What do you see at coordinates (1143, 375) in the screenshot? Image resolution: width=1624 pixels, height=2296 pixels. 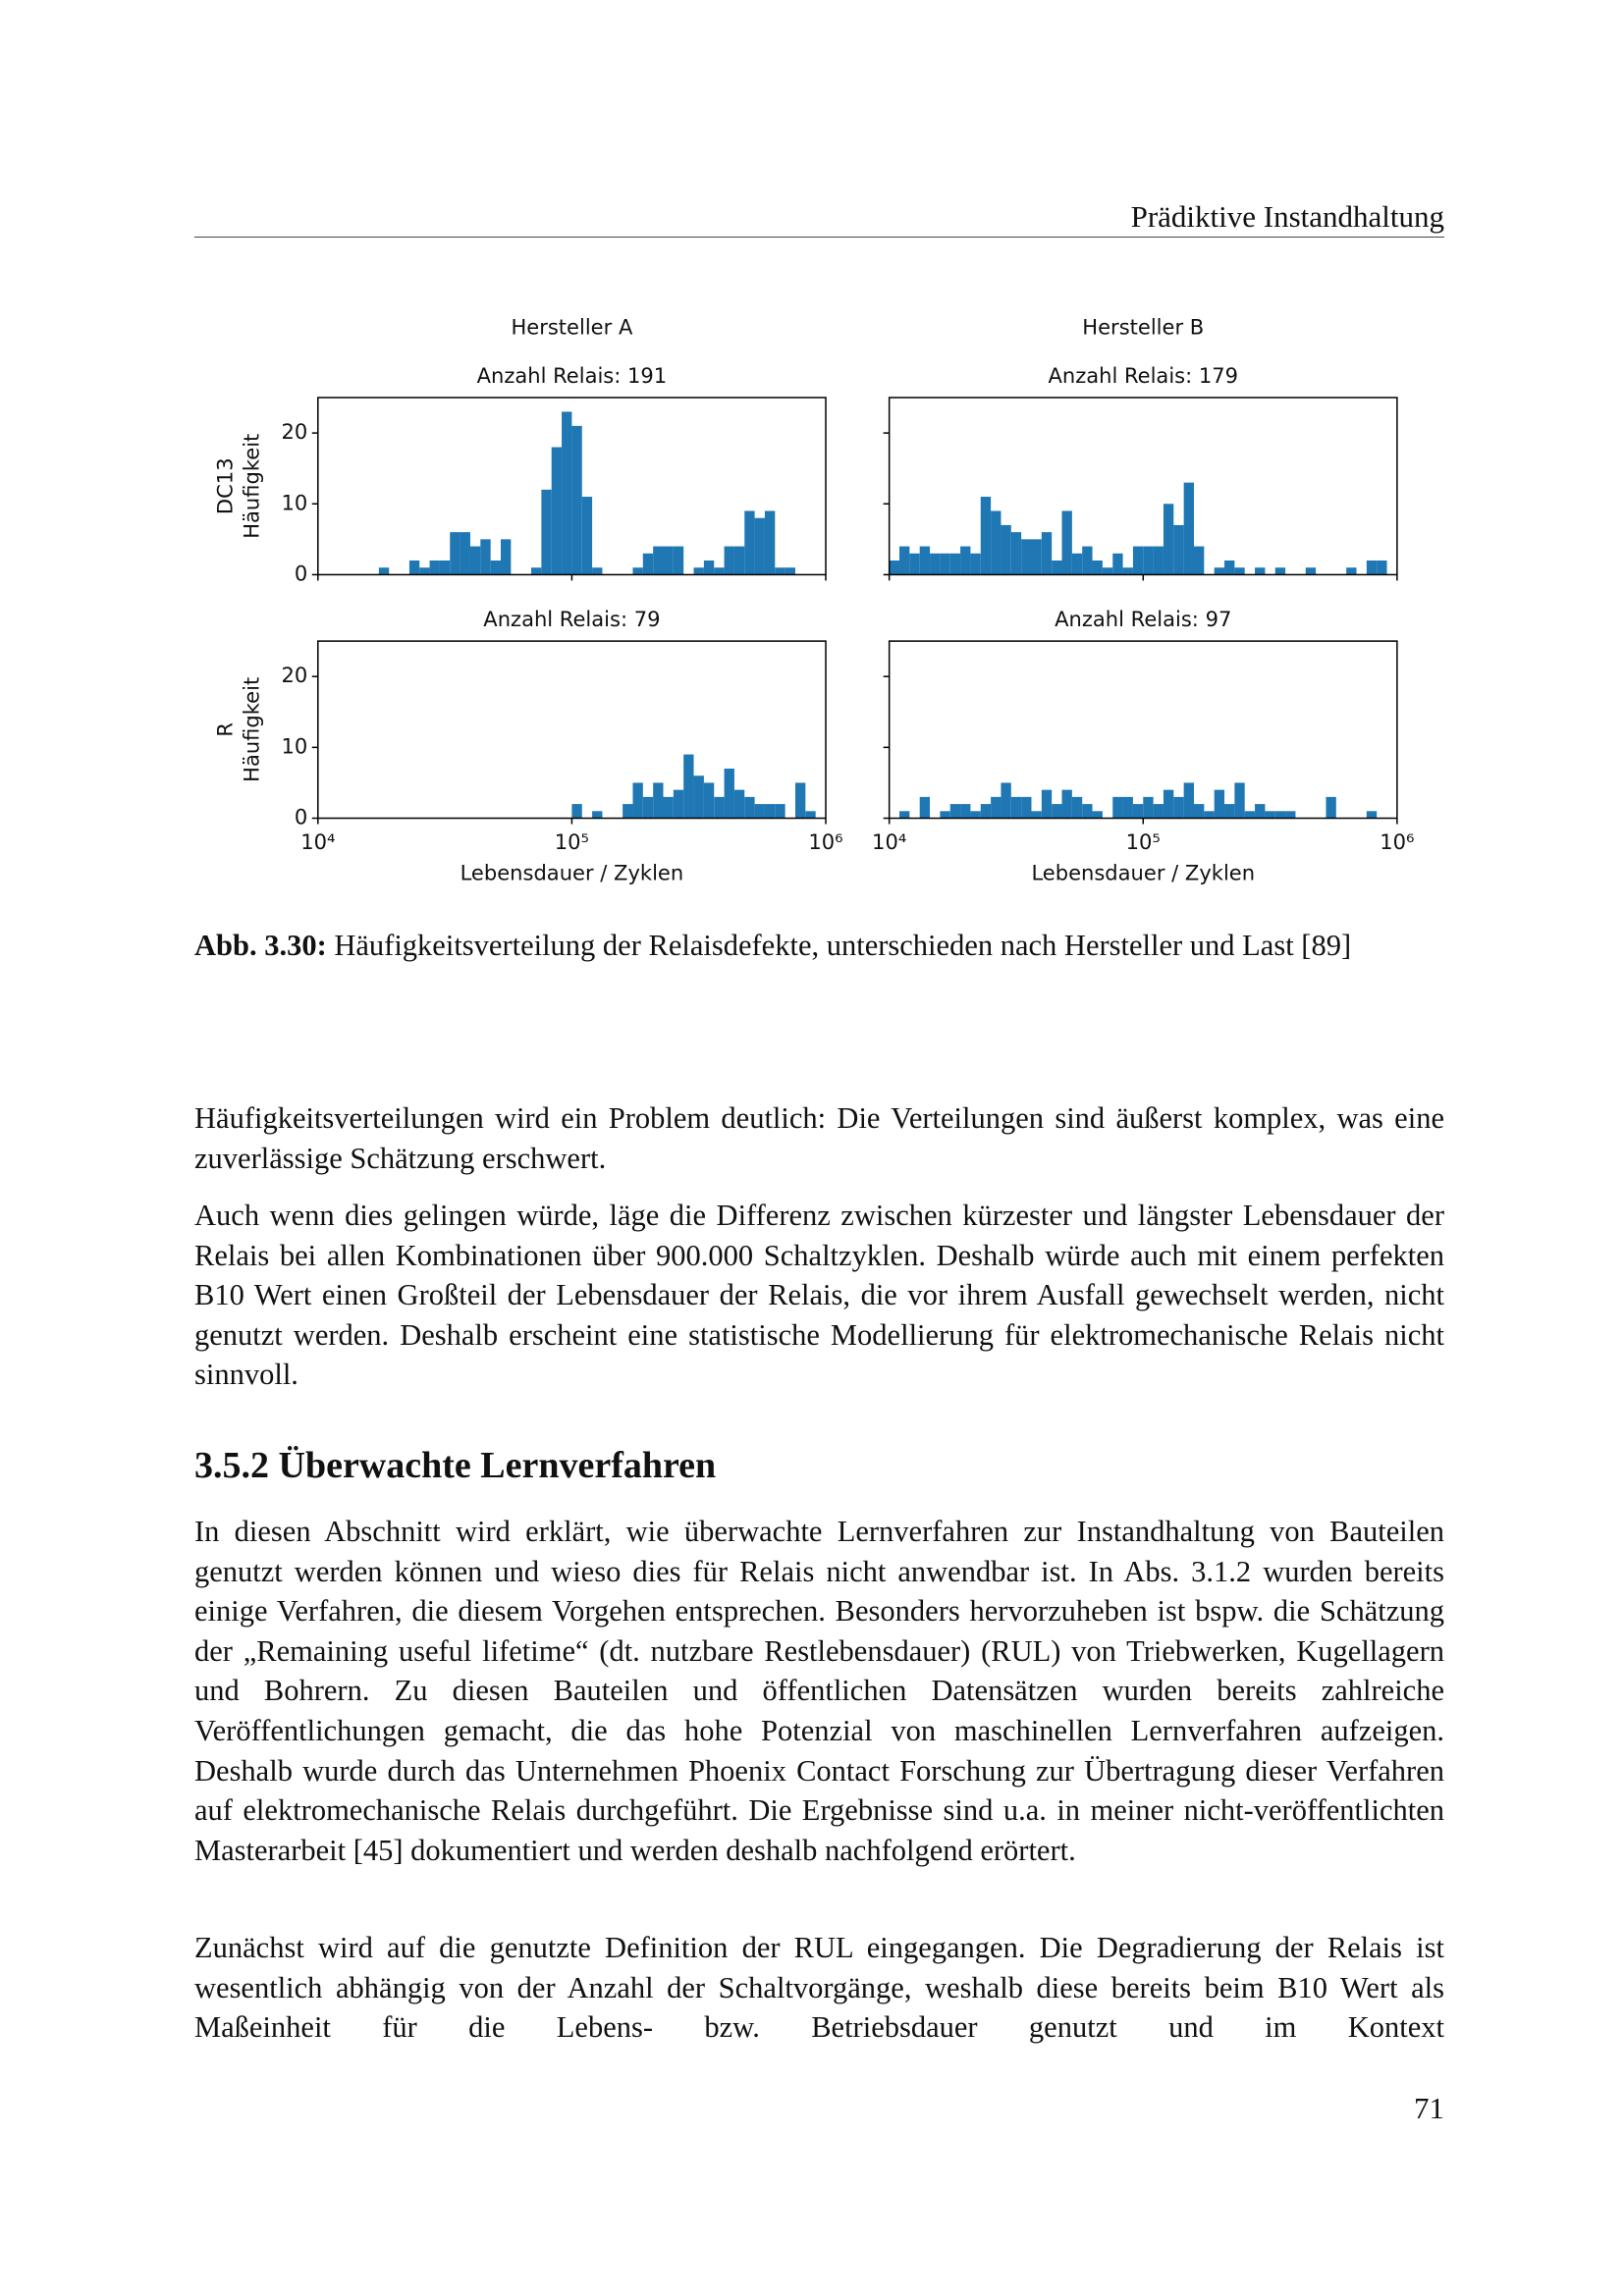 I see `subplot-title: Anzahl Relais: 179` at bounding box center [1143, 375].